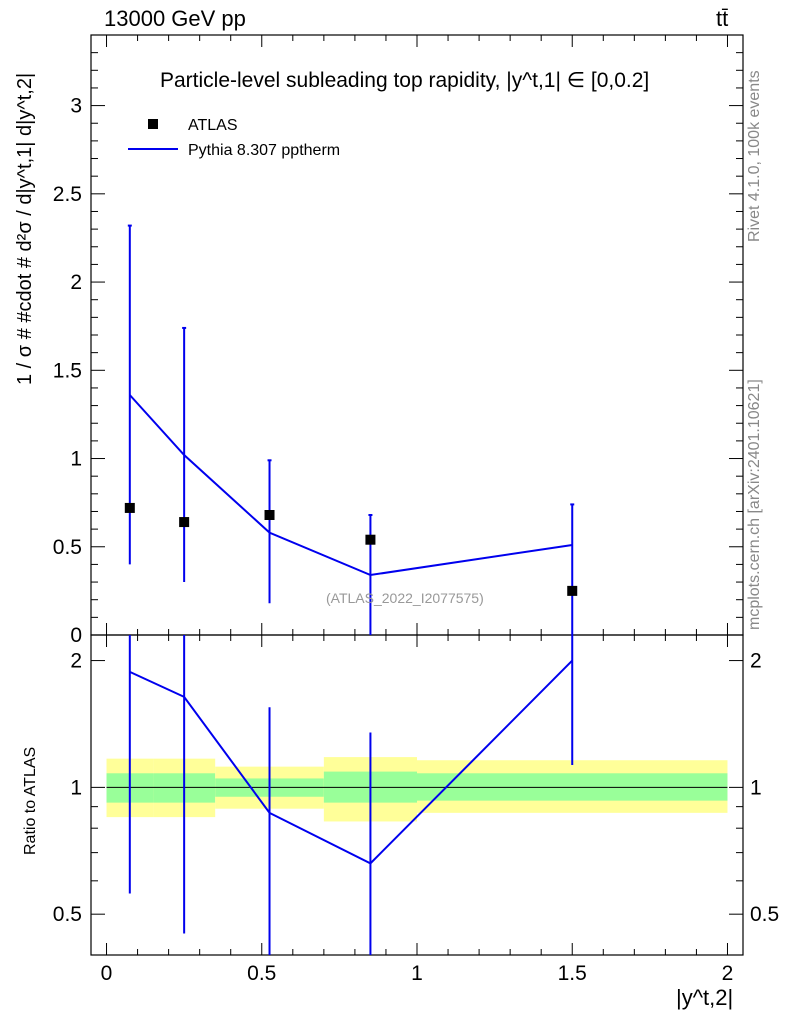 The height and width of the screenshot is (1024, 786). Describe the element at coordinates (213, 125) in the screenshot. I see `legend-label-atlas: ATLAS` at that location.